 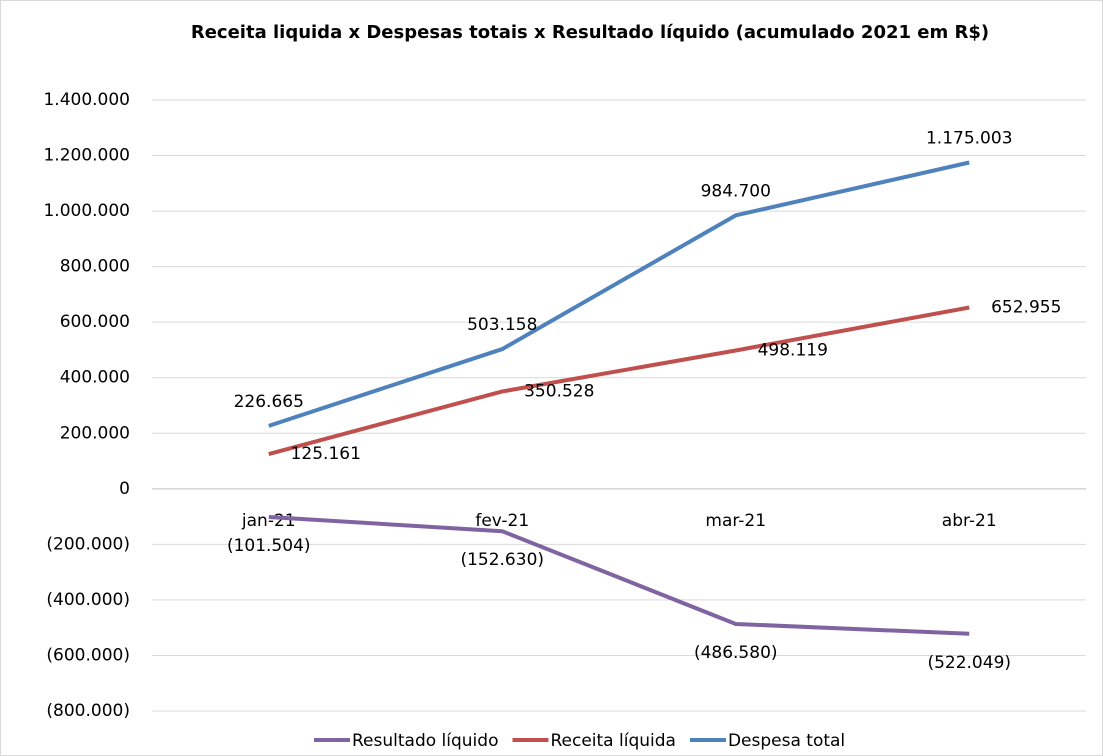 What do you see at coordinates (969, 663) in the screenshot?
I see `data-label: (522.049)` at bounding box center [969, 663].